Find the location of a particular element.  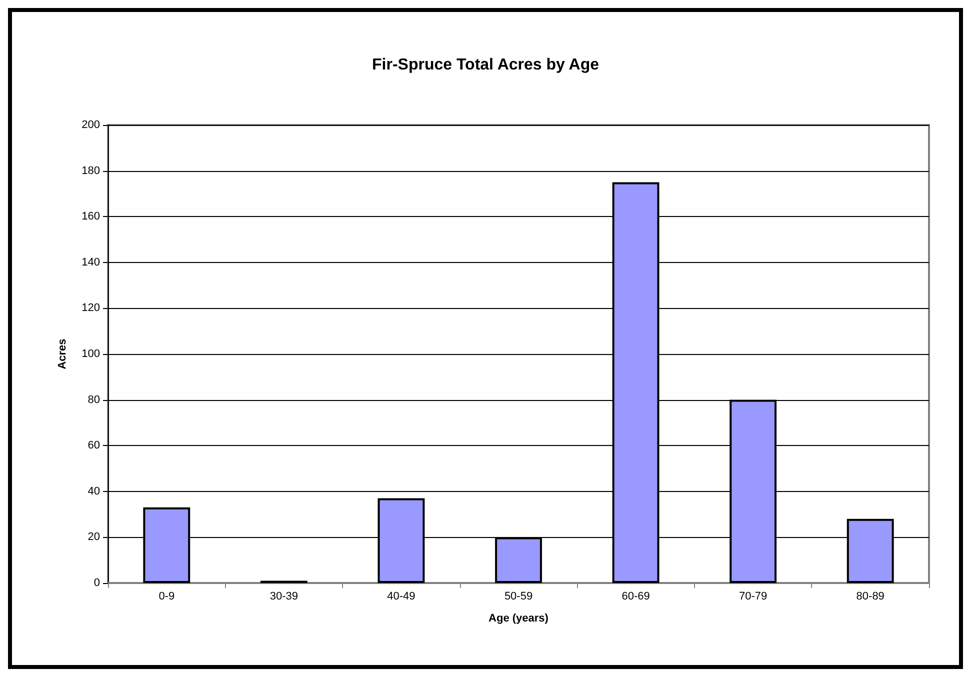

chart-title: Fir-Spruce Total Acres by Age is located at coordinates (486, 65).